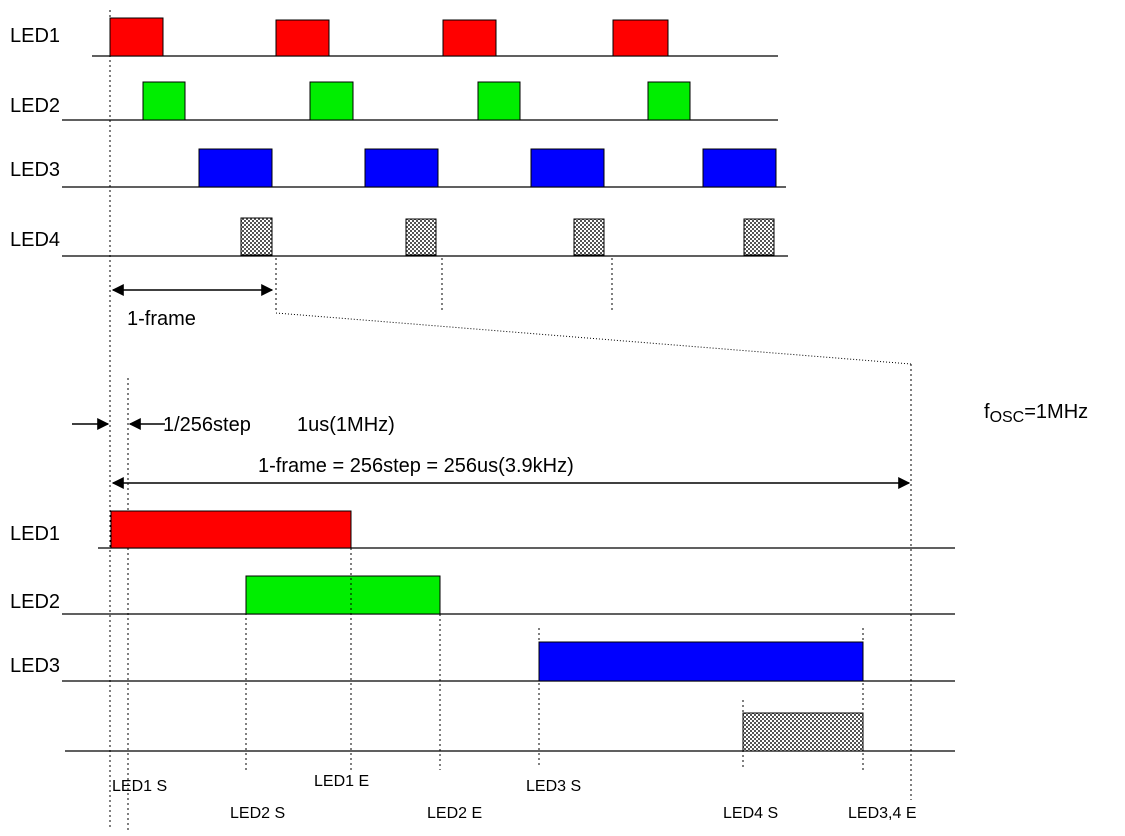 The width and height of the screenshot is (1125, 836). Describe the element at coordinates (35, 36) in the screenshot. I see `top-led1-label: LED1` at that location.